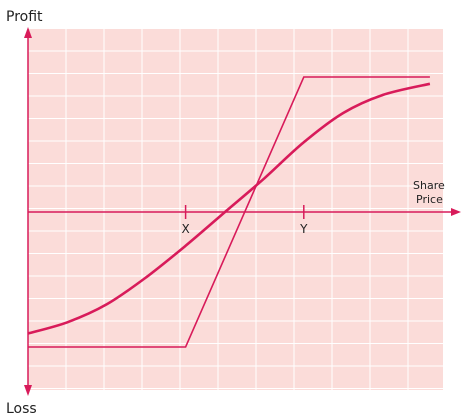  Describe the element at coordinates (28, 32) in the screenshot. I see `y-axis-arrow-up` at that location.